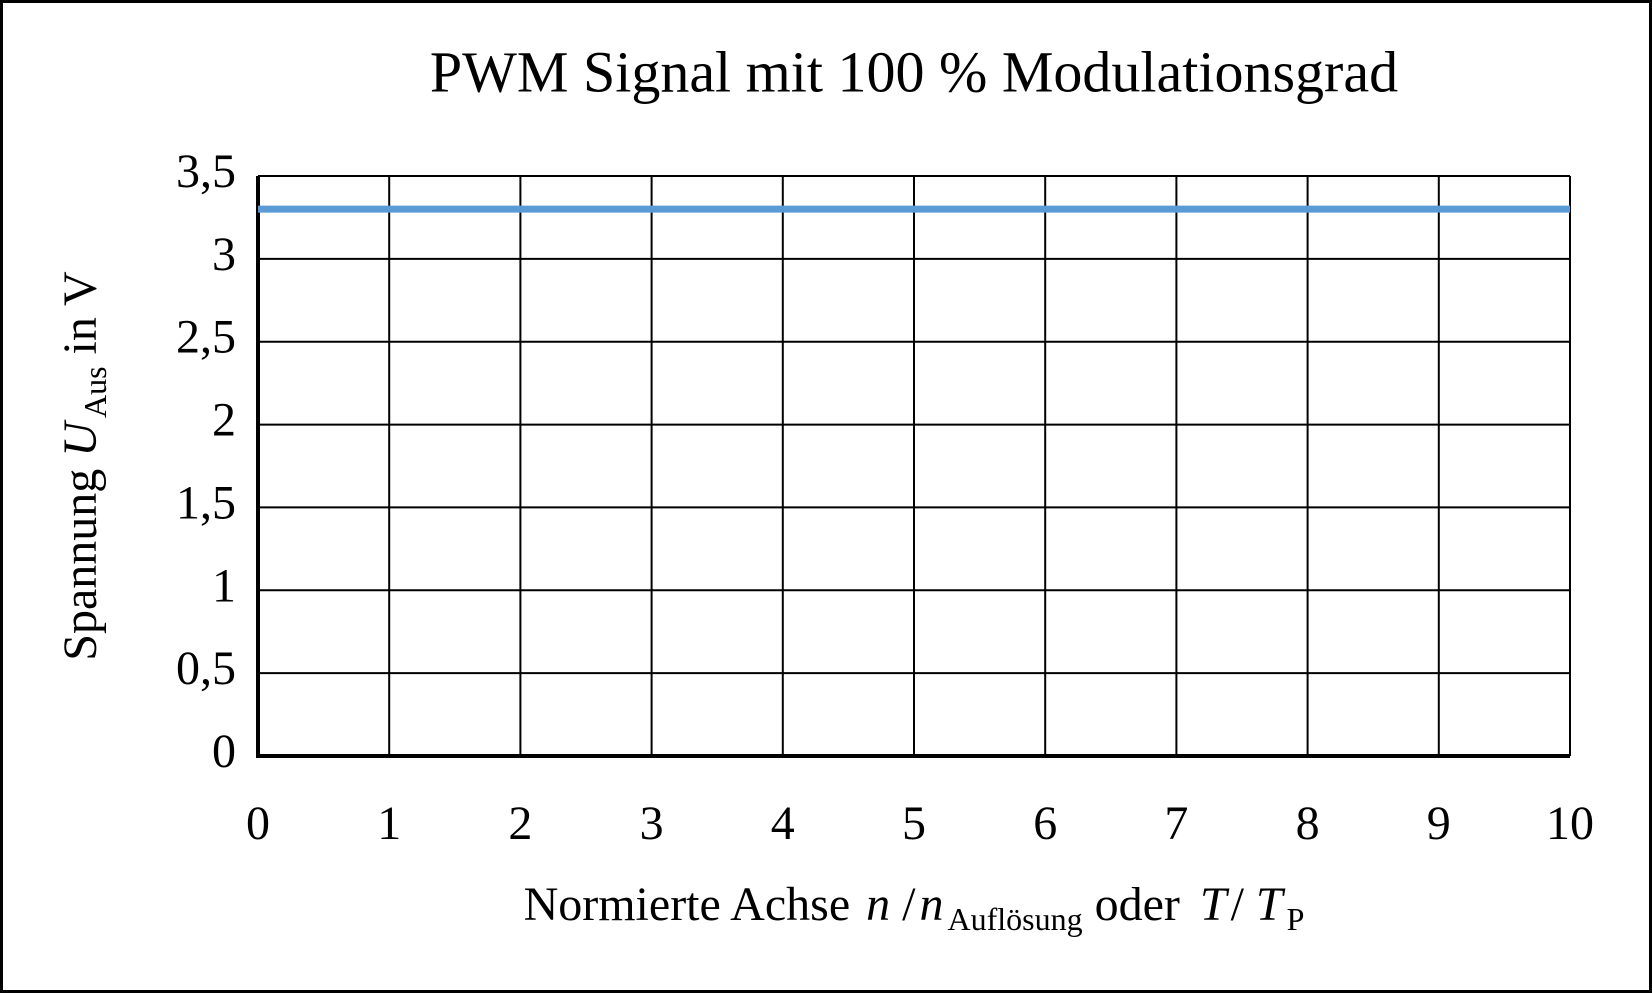 The height and width of the screenshot is (993, 1652). What do you see at coordinates (687, 904) in the screenshot?
I see `x-label-part: Normierte Achse` at bounding box center [687, 904].